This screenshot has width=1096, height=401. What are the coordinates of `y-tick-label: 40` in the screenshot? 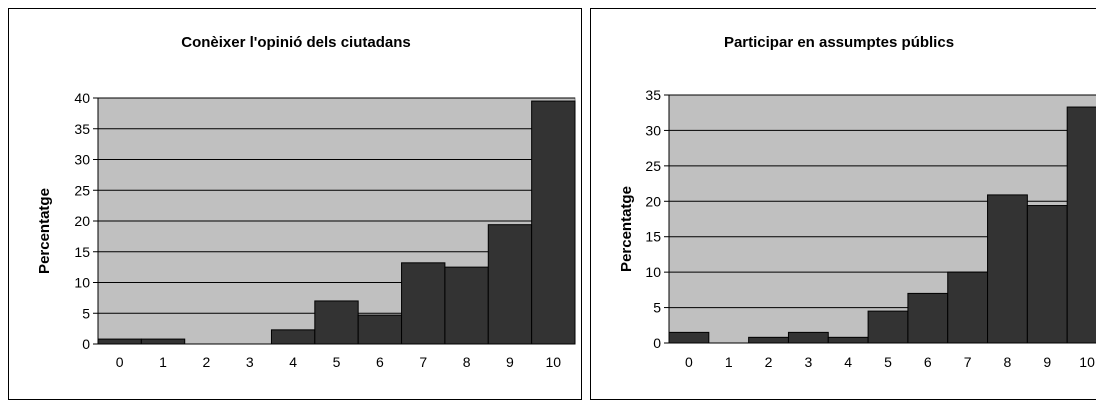 It's located at (82, 98).